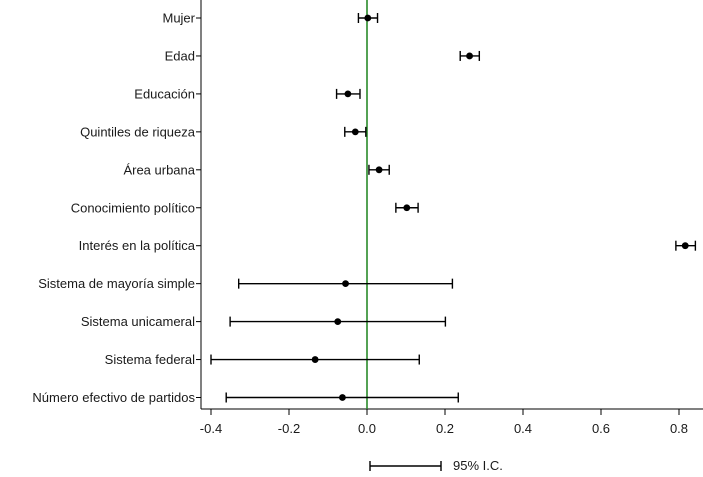 This screenshot has height=477, width=703. Describe the element at coordinates (159, 169) in the screenshot. I see `row-label: Área urbana` at that location.